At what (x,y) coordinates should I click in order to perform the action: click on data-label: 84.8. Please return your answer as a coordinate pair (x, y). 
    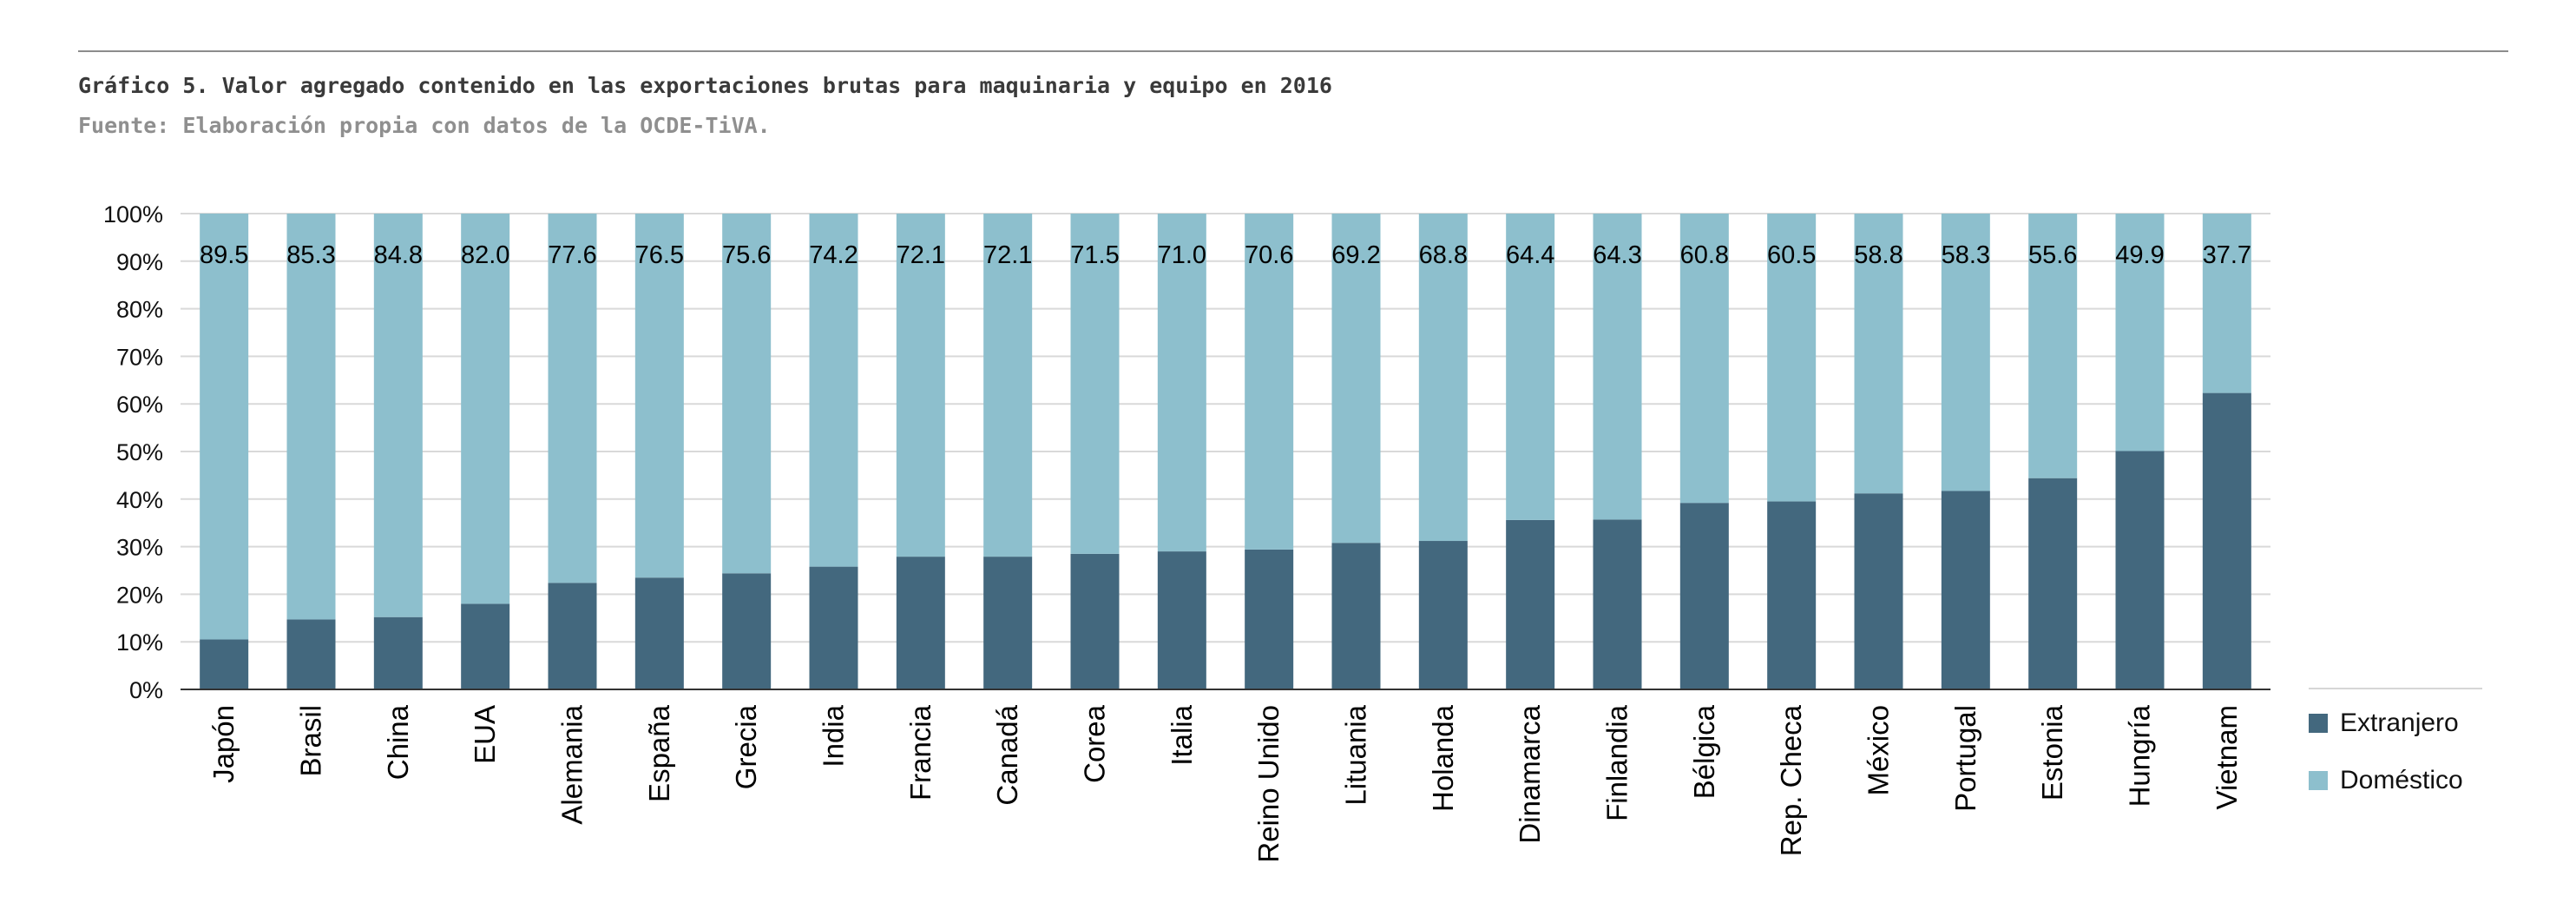
    Looking at the image, I should click on (398, 255).